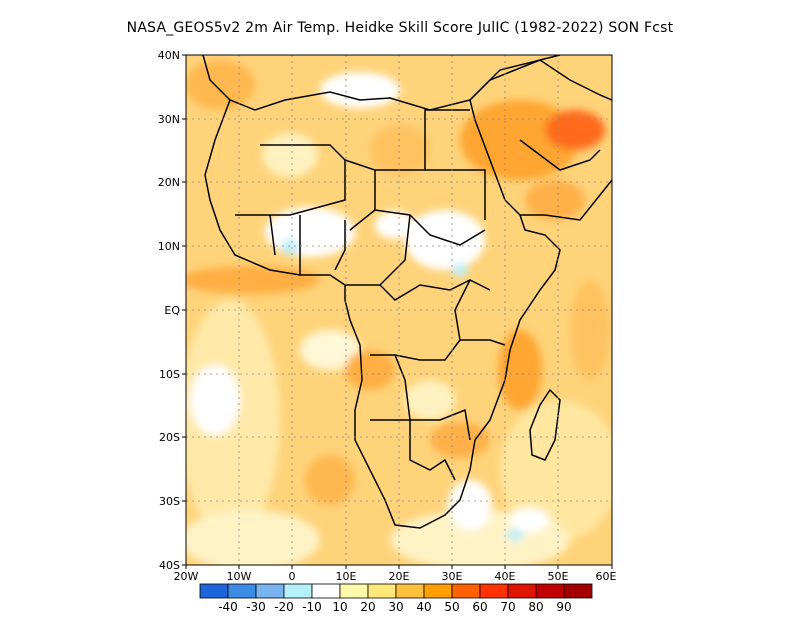  I want to click on lat-label-20n: 20N, so click(169, 182).